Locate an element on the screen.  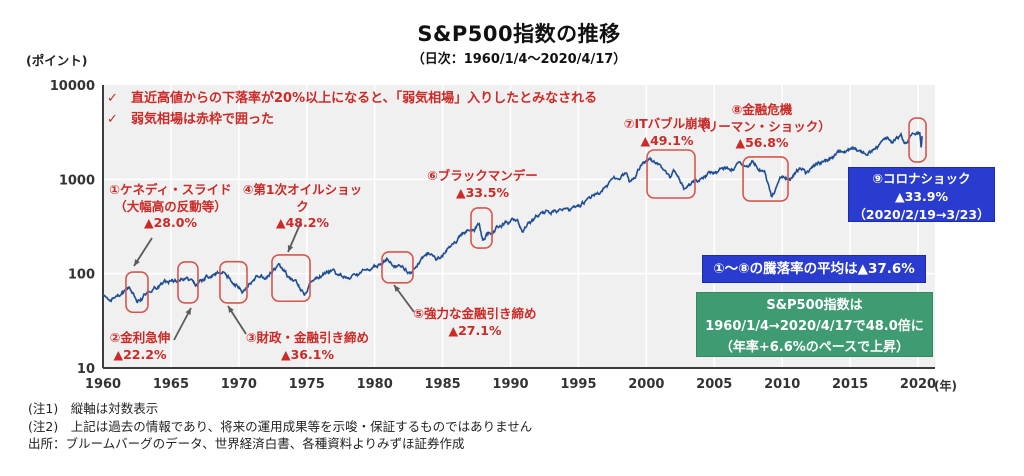
x-tick-label: 1990 is located at coordinates (510, 384).